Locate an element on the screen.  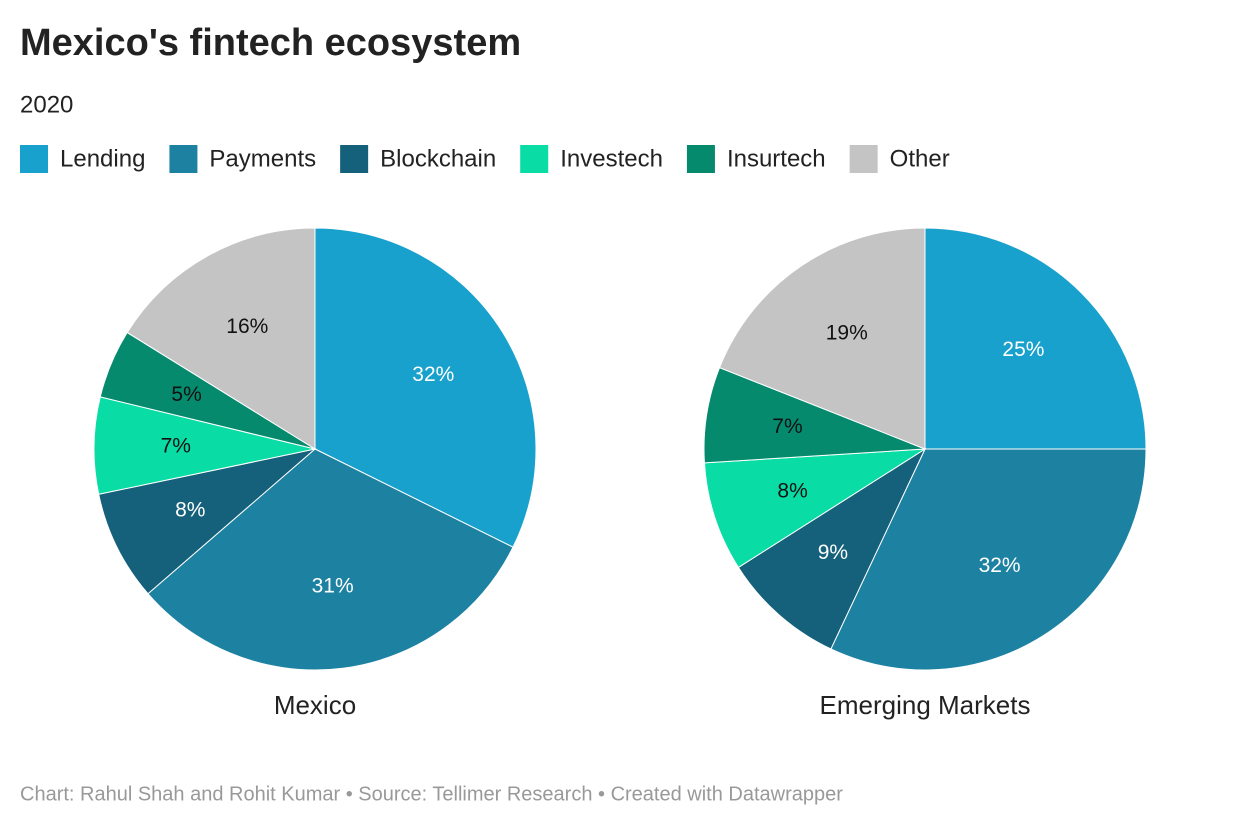
slice-label: 16% is located at coordinates (247, 326).